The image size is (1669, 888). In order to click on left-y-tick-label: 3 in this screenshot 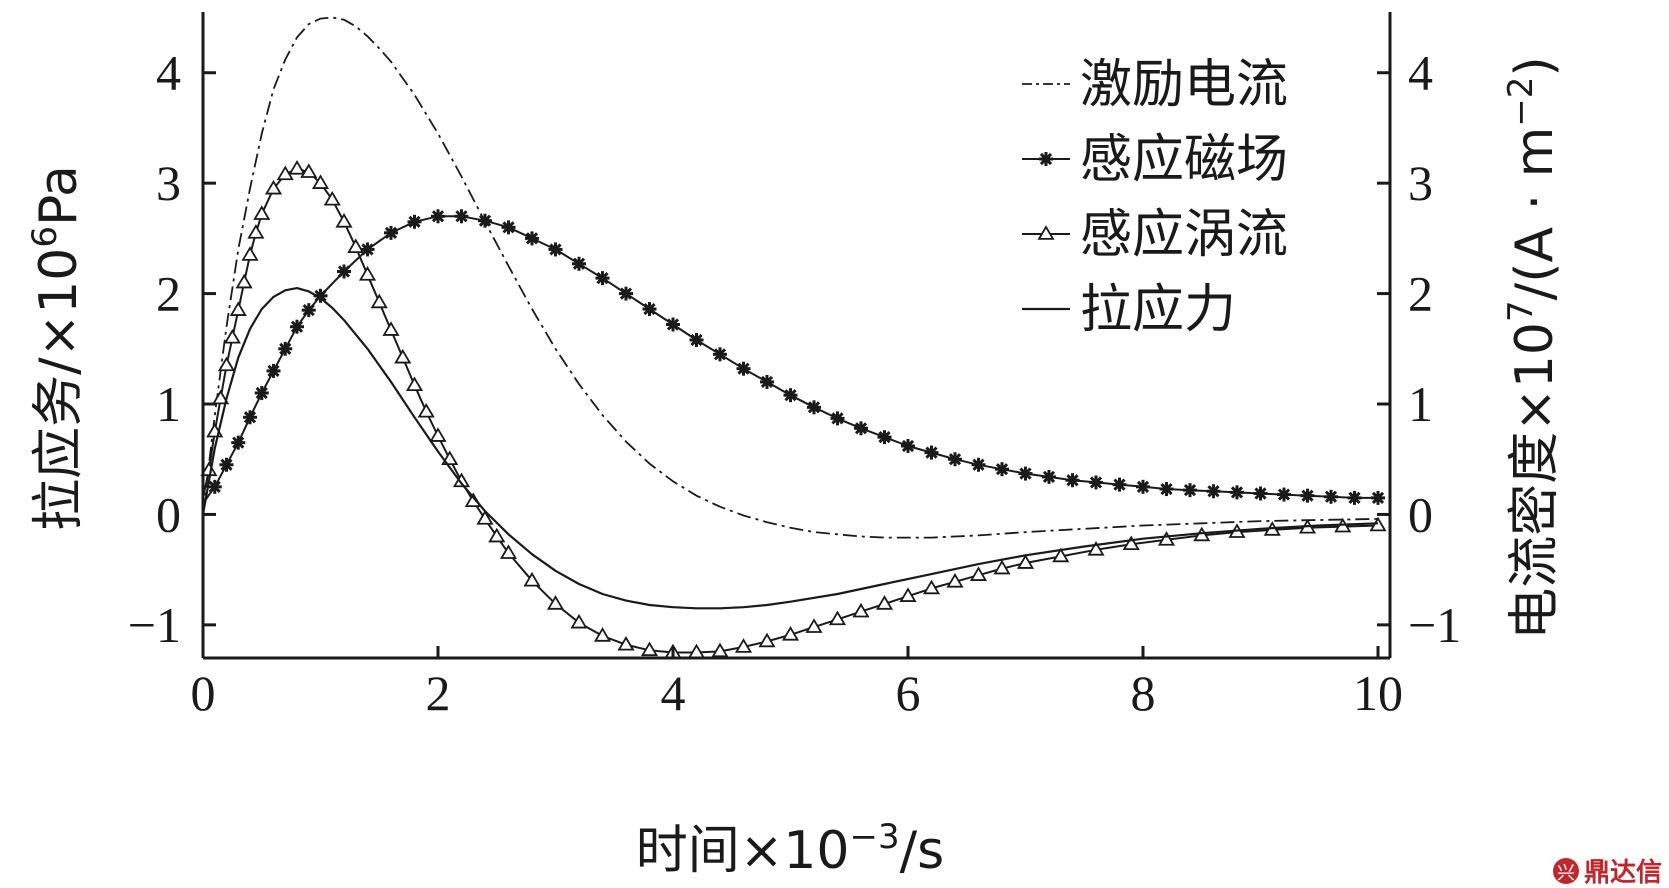, I will do `click(168, 183)`.